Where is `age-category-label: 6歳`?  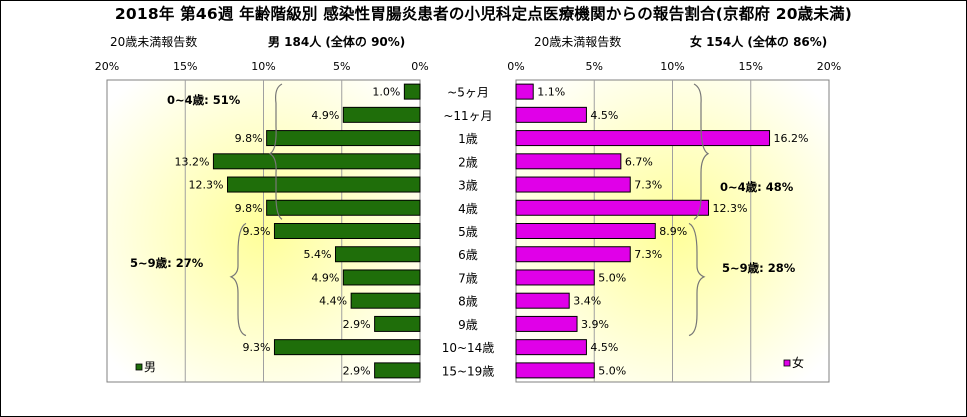
age-category-label: 6歳 is located at coordinates (468, 255).